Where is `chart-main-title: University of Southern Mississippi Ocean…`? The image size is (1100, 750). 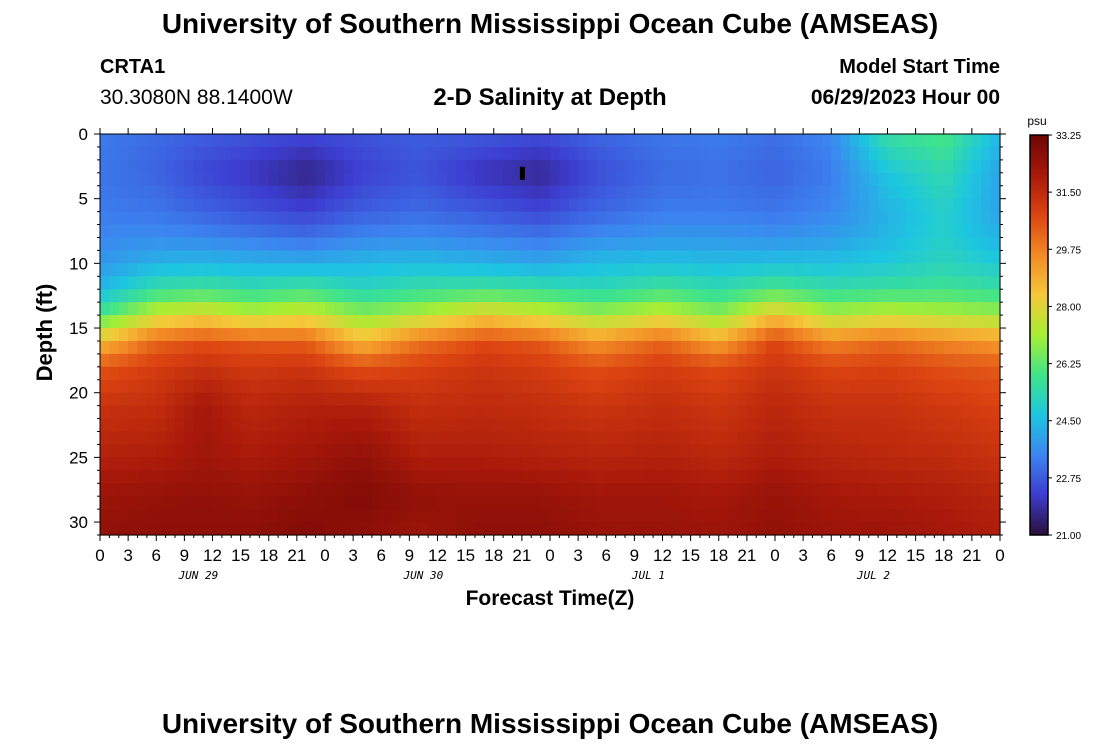 chart-main-title: University of Southern Mississippi Ocean… is located at coordinates (550, 23).